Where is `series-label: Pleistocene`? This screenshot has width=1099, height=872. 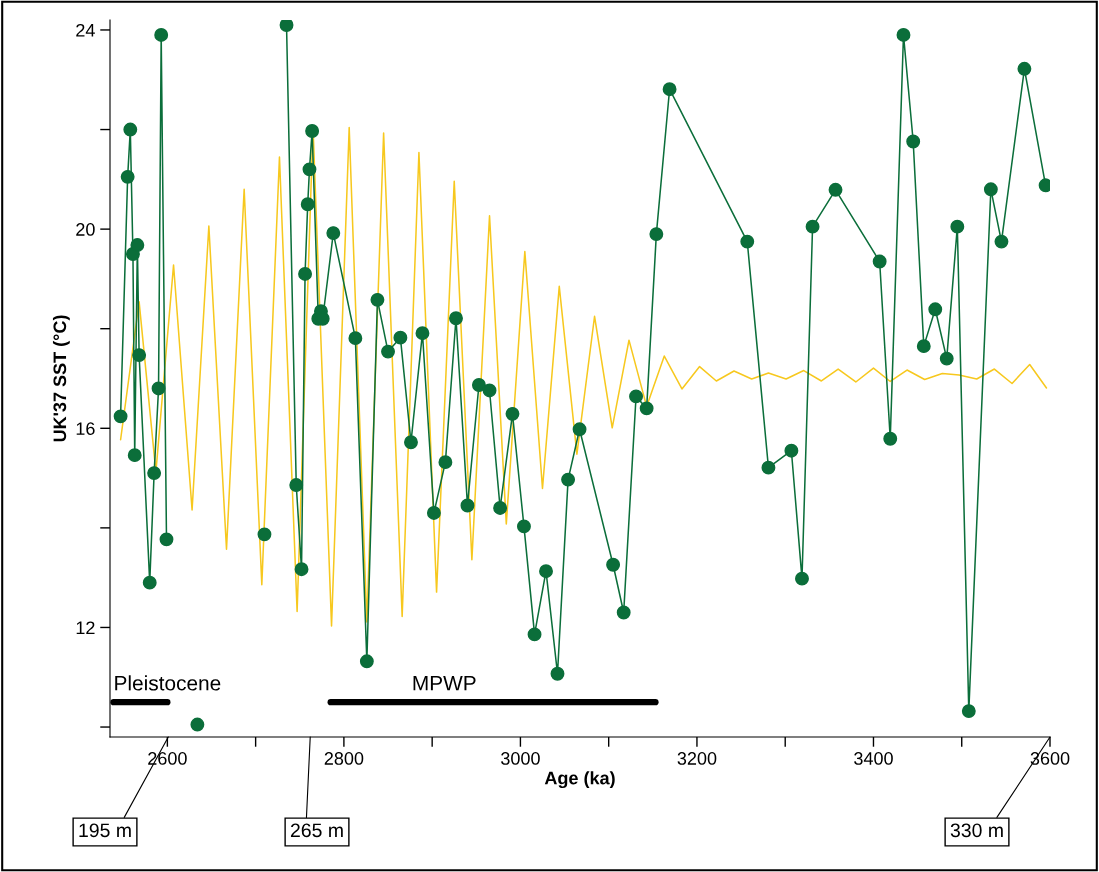 series-label: Pleistocene is located at coordinates (168, 683).